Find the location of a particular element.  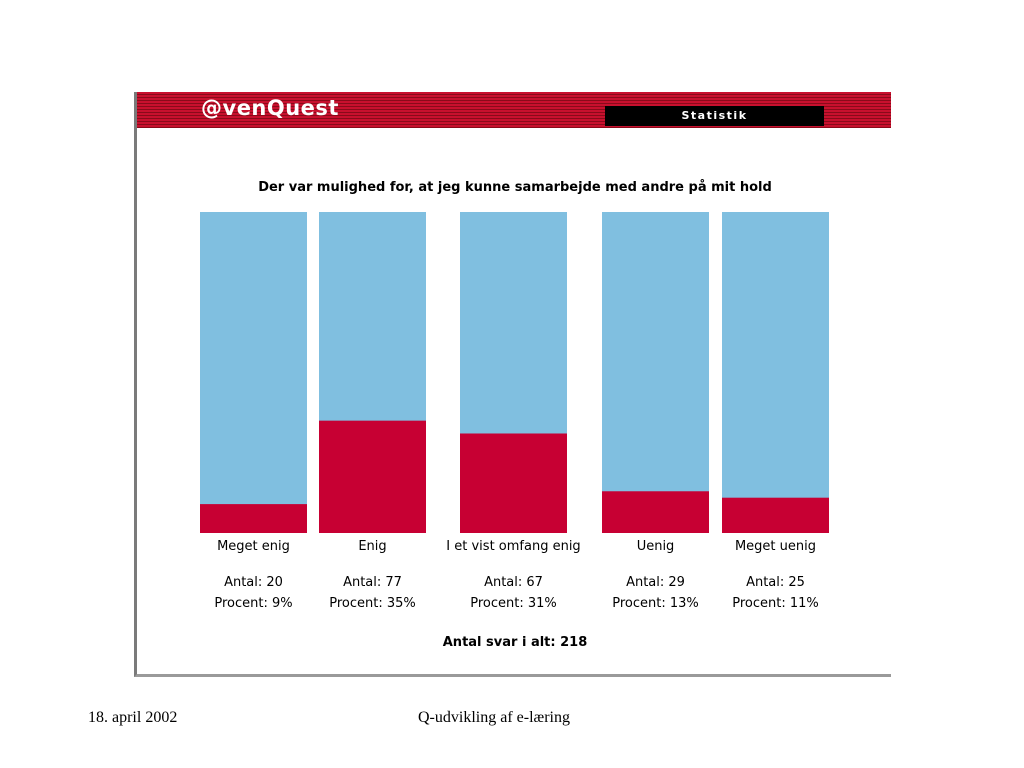

header-banner: @venQuest Statistik is located at coordinates (514, 110).